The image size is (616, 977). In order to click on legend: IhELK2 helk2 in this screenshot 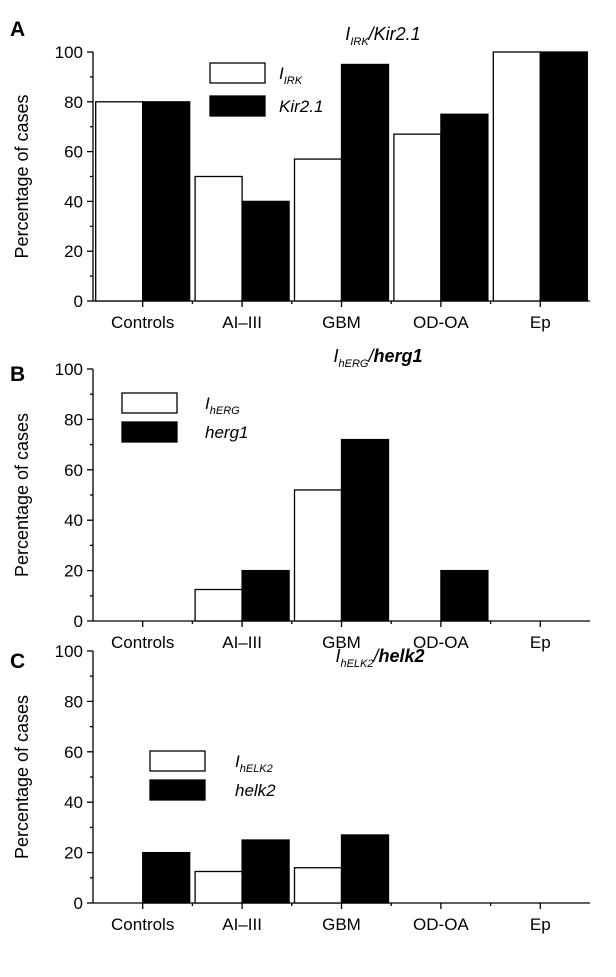, I will do `click(212, 775)`.